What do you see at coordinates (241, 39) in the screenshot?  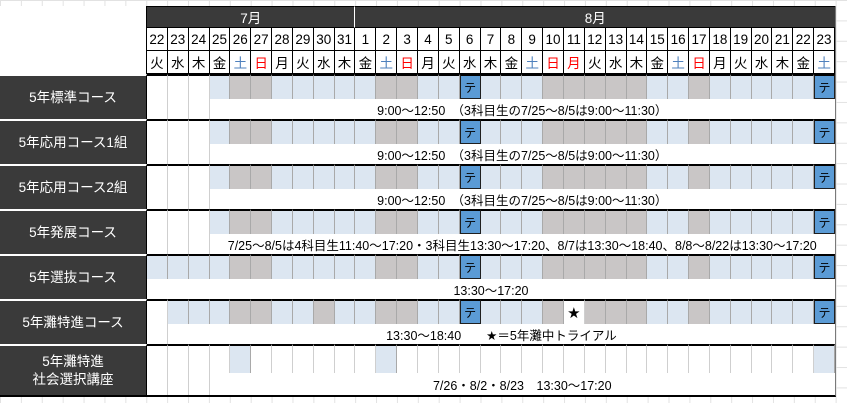 I see `date-header-cell: 26` at bounding box center [241, 39].